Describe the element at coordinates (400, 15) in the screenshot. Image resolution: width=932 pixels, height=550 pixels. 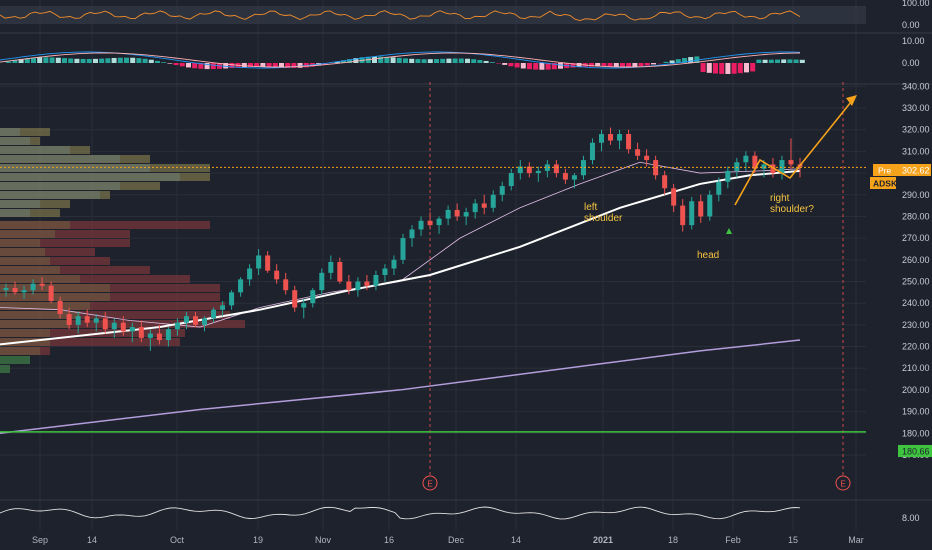
I see `rsi-line` at that location.